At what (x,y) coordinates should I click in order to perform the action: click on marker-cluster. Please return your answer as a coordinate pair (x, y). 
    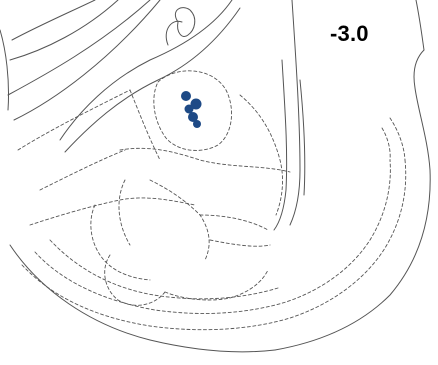
    Looking at the image, I should click on (191, 109).